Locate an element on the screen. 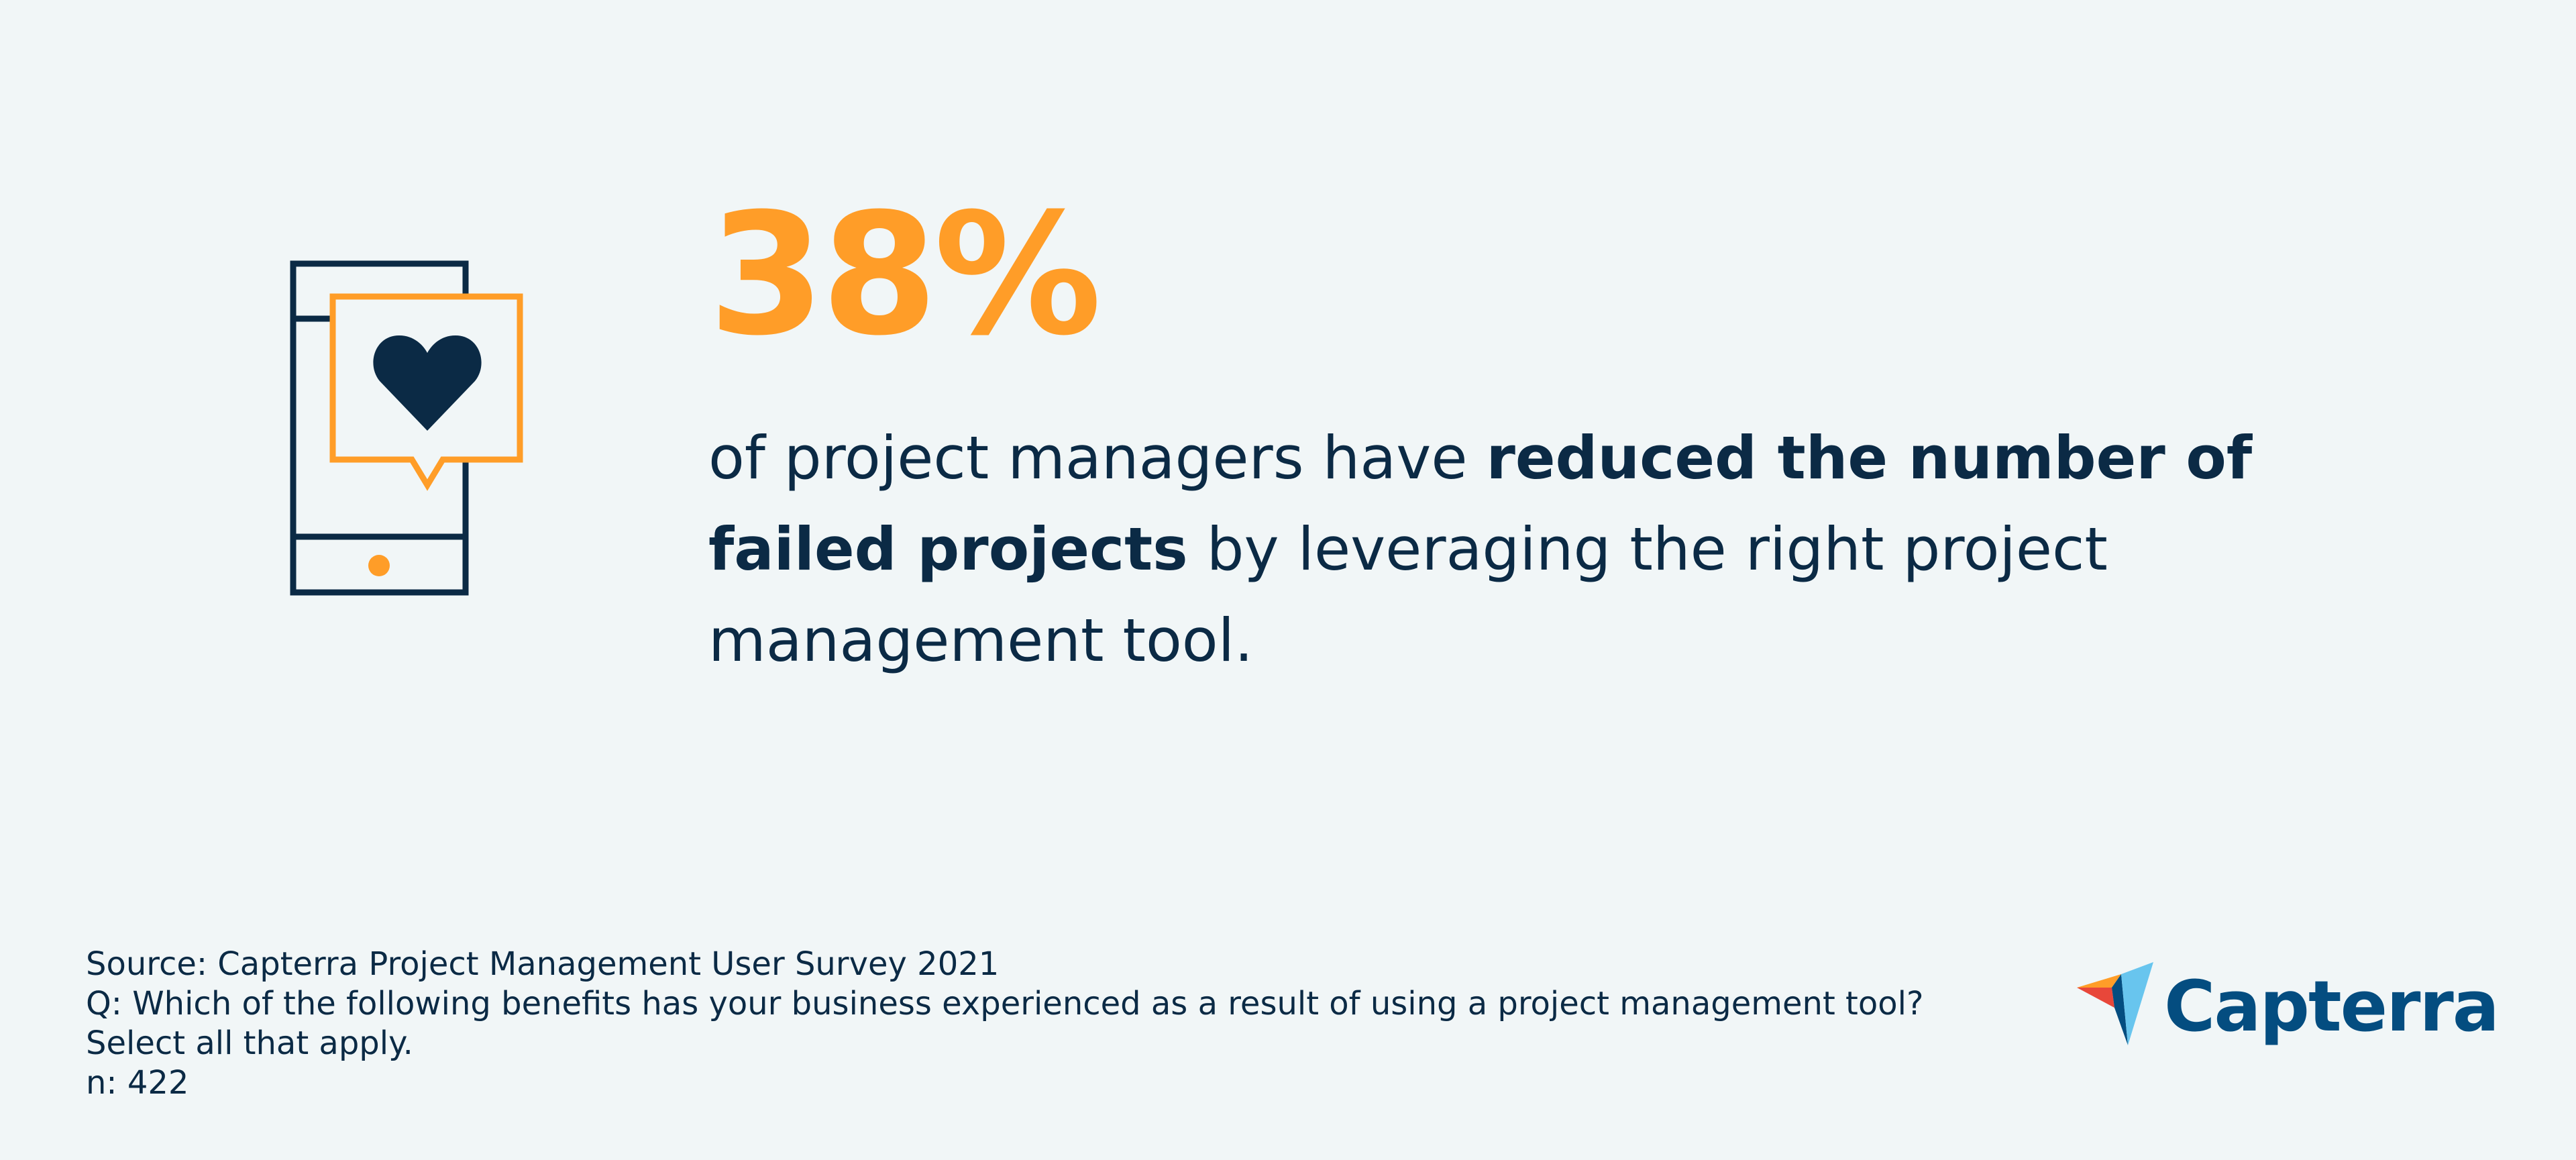  capterra-arrow-logo-icon is located at coordinates (2115, 1003).